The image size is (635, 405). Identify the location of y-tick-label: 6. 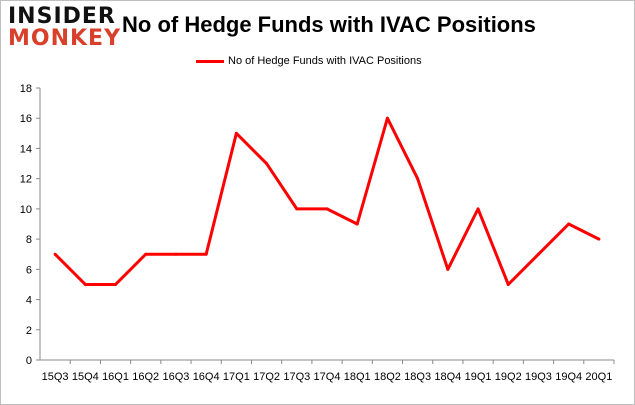
(29, 270).